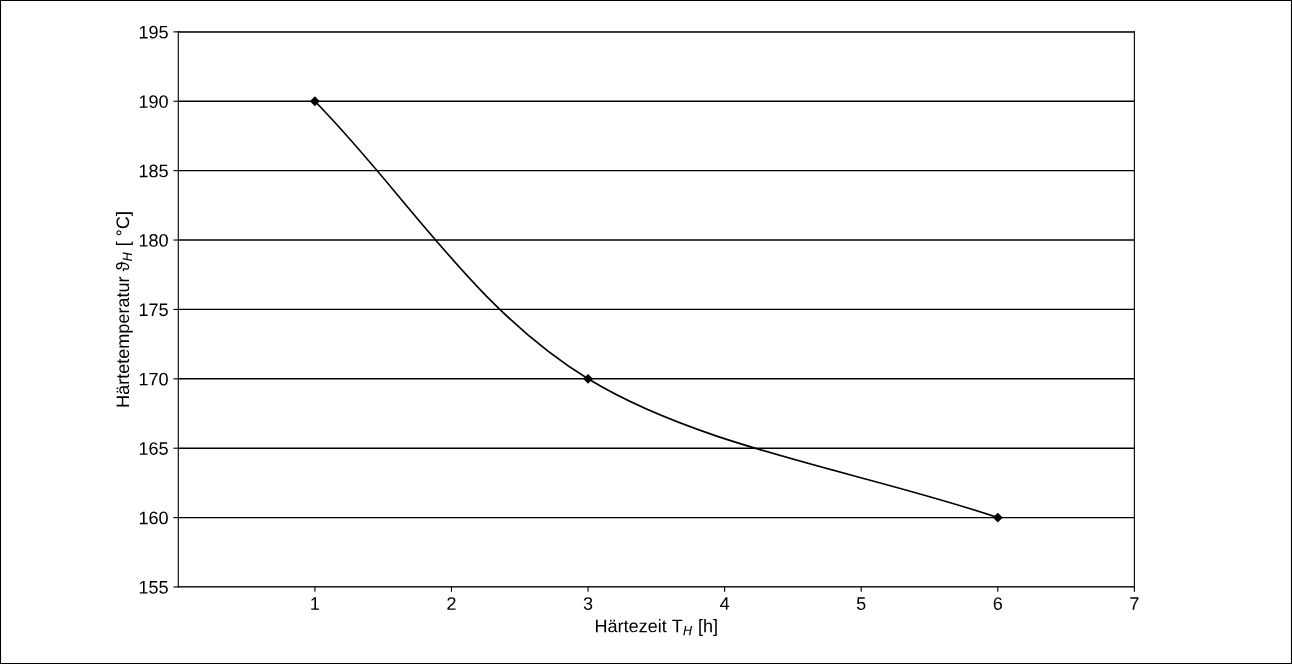 This screenshot has width=1292, height=664. Describe the element at coordinates (153, 32) in the screenshot. I see `y-tick-label: 195` at that location.